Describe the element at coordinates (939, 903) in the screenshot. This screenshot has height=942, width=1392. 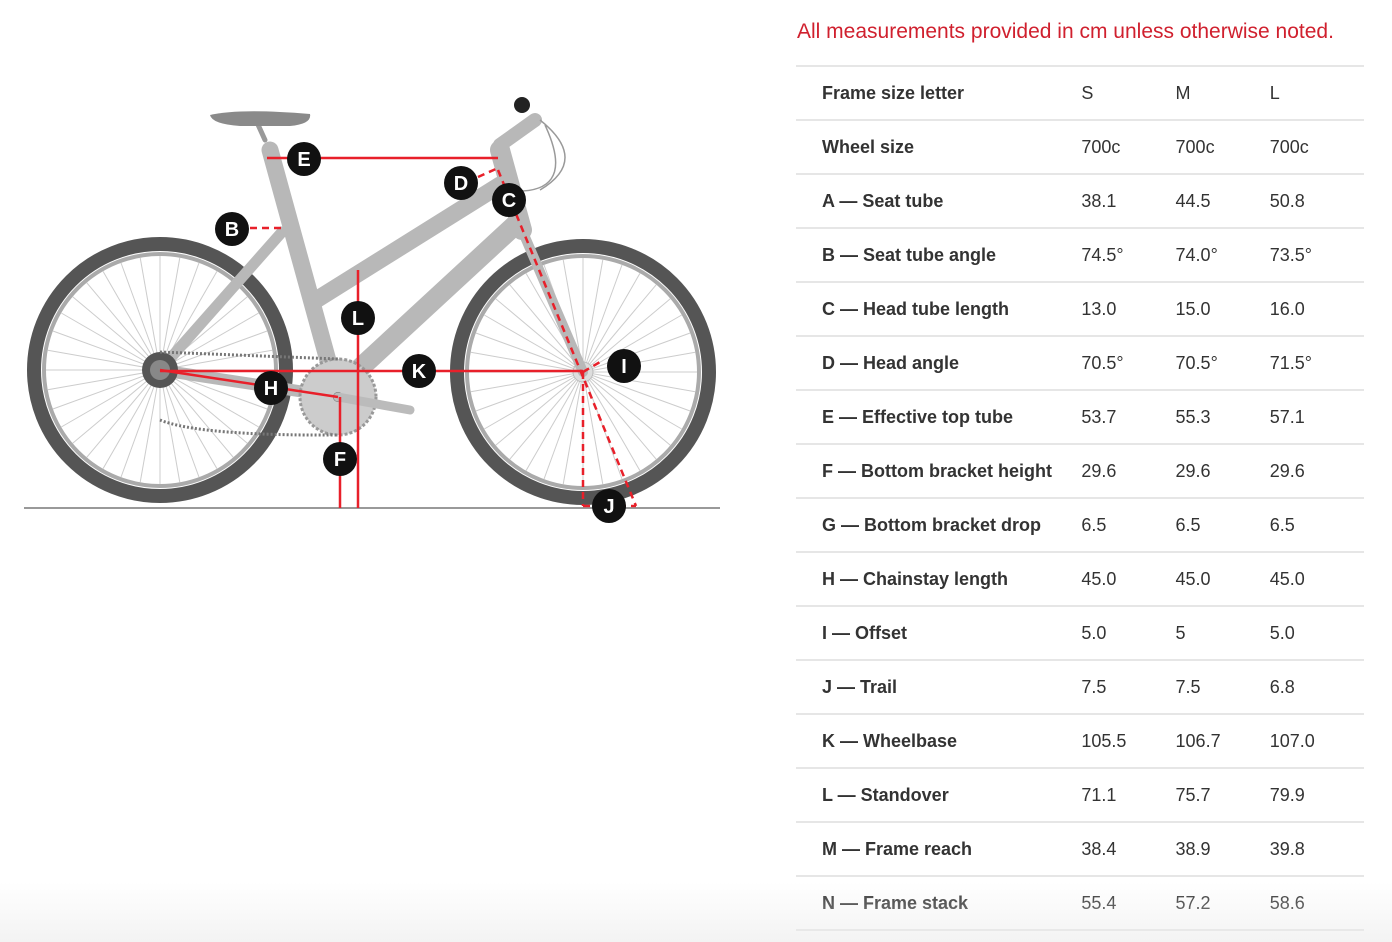
I see `row-label: N — Frame stack` at that location.